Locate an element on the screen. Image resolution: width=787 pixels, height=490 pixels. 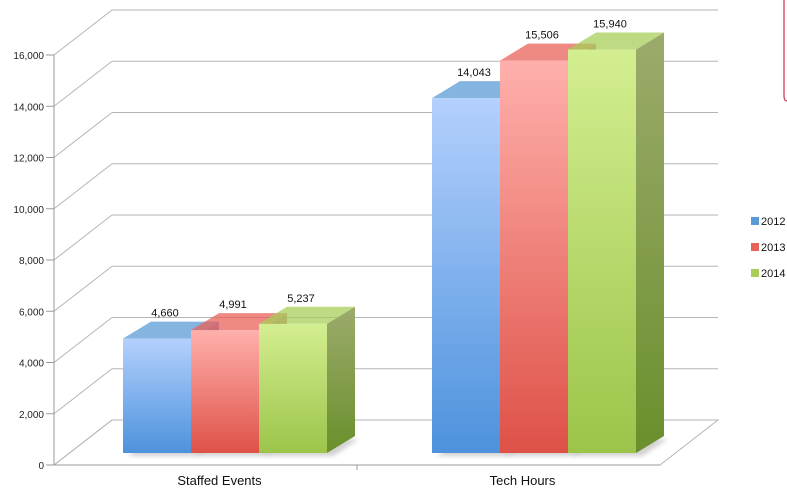
data-label: 15,940 is located at coordinates (610, 25).